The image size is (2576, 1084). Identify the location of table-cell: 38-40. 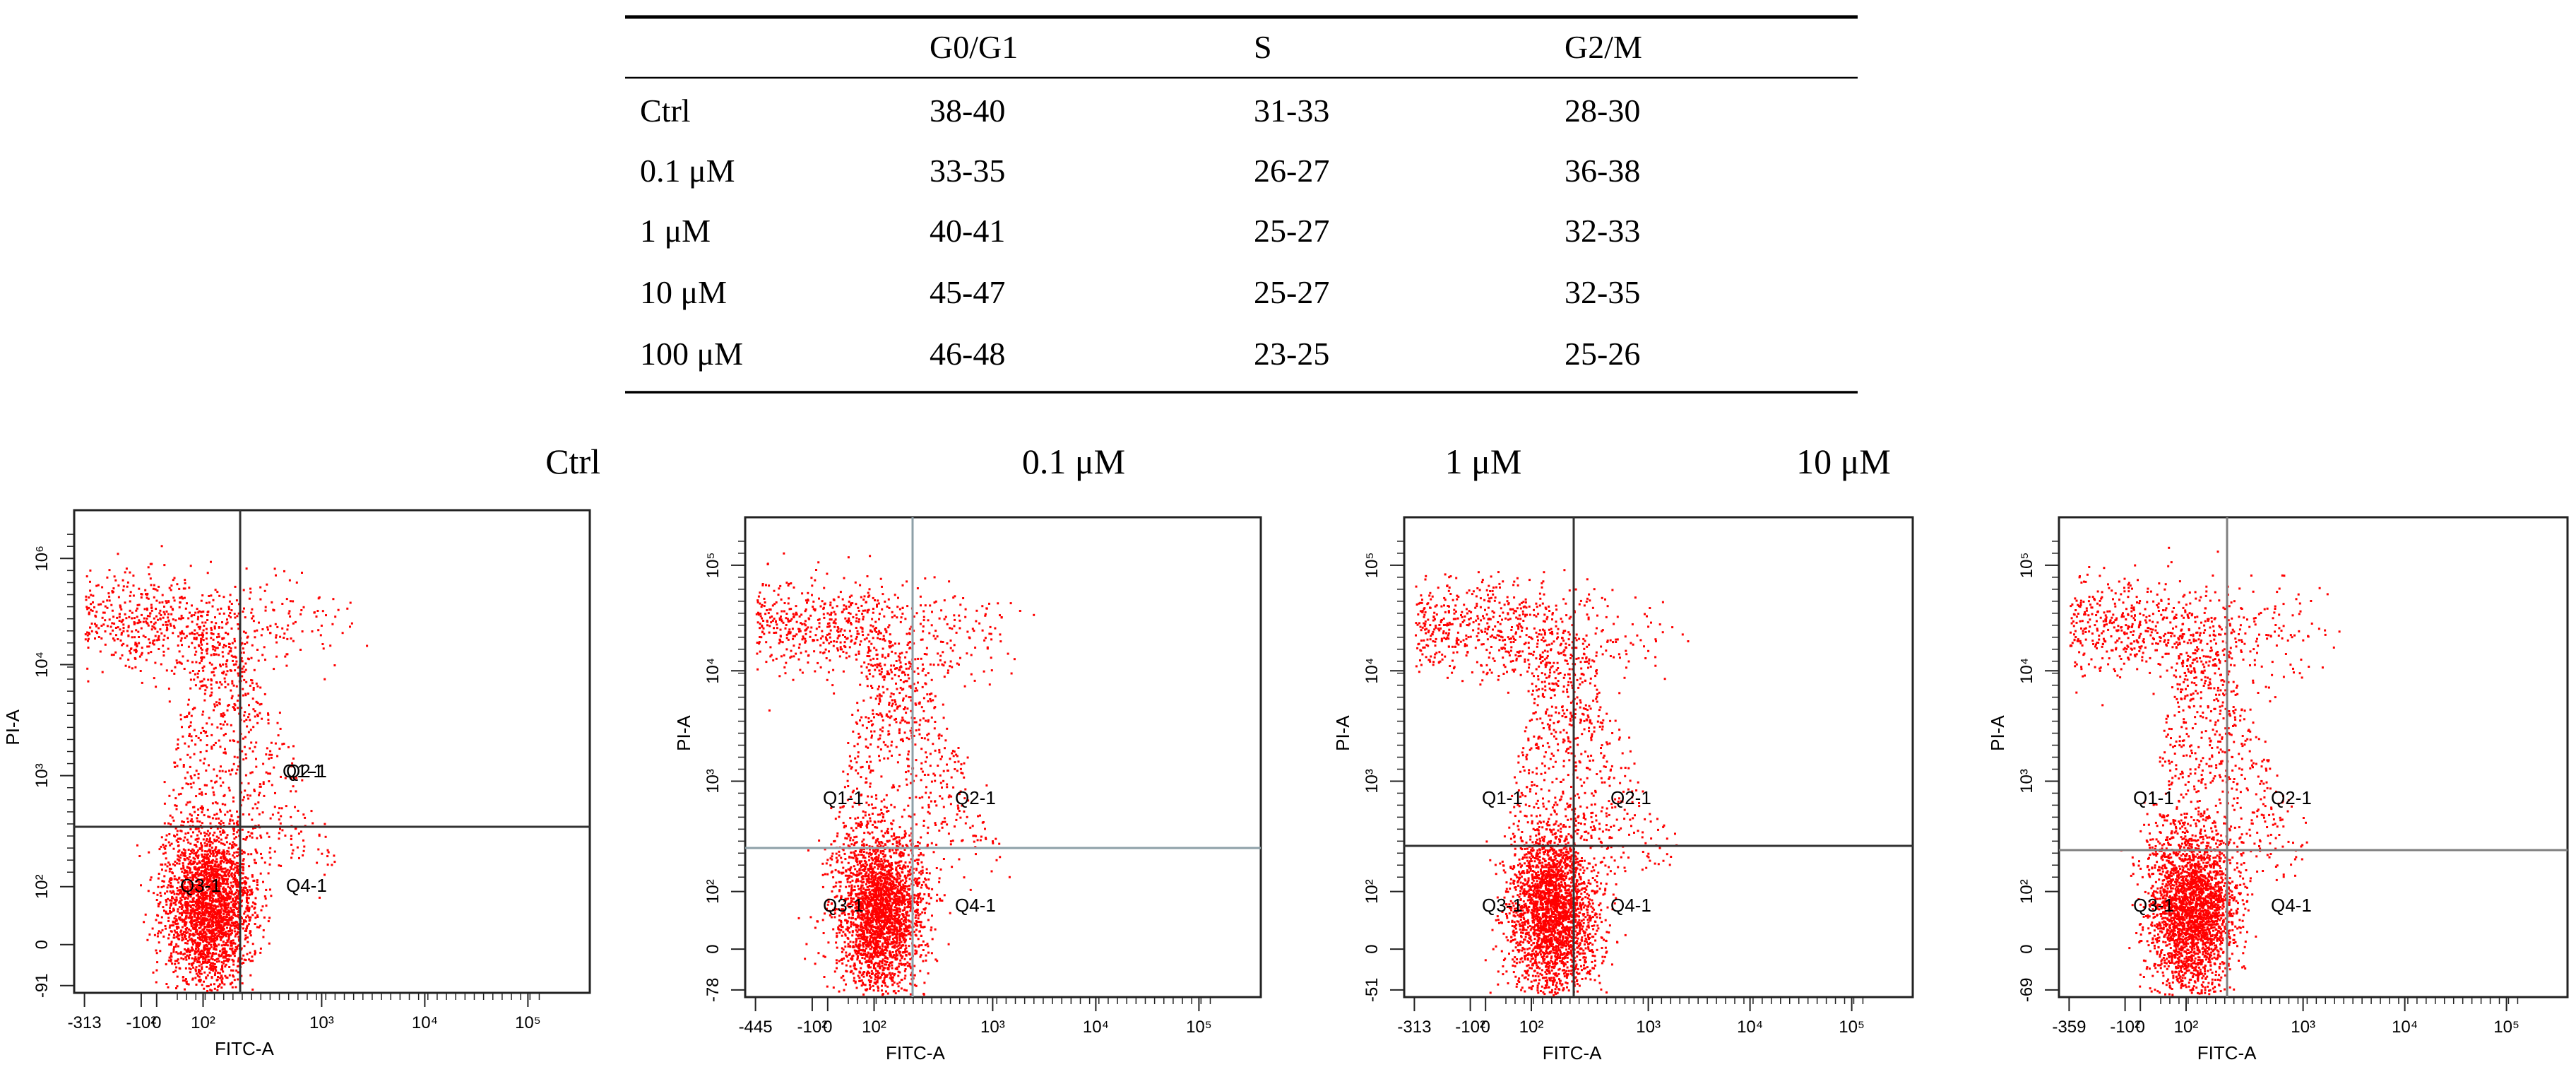
(967, 111).